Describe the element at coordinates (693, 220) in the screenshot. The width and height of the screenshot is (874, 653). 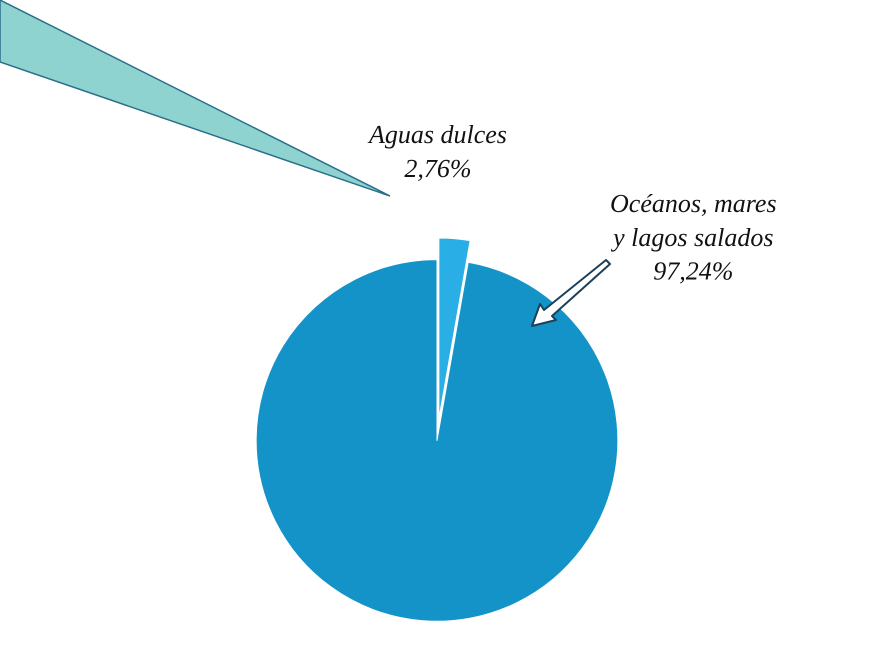
I see `slice-label: Océanos, mares y lagos salados` at that location.